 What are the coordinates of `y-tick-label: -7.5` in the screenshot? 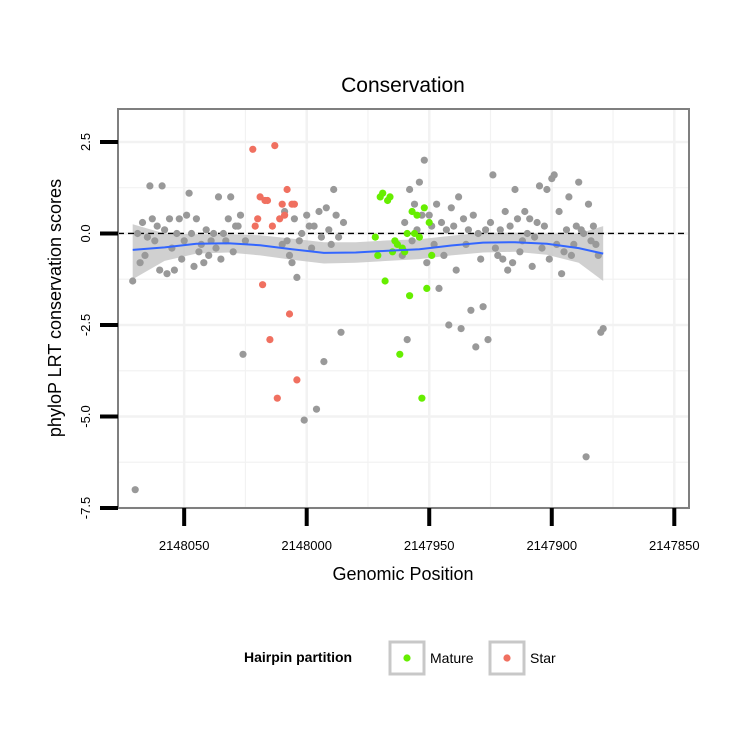 It's located at (85, 508).